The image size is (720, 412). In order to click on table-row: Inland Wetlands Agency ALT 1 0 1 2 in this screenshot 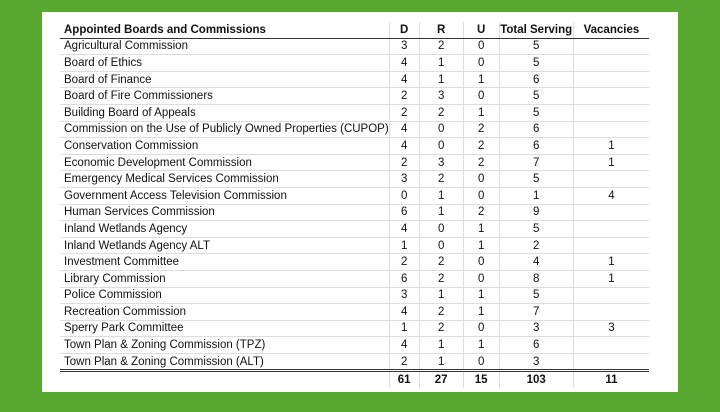, I will do `click(355, 246)`.